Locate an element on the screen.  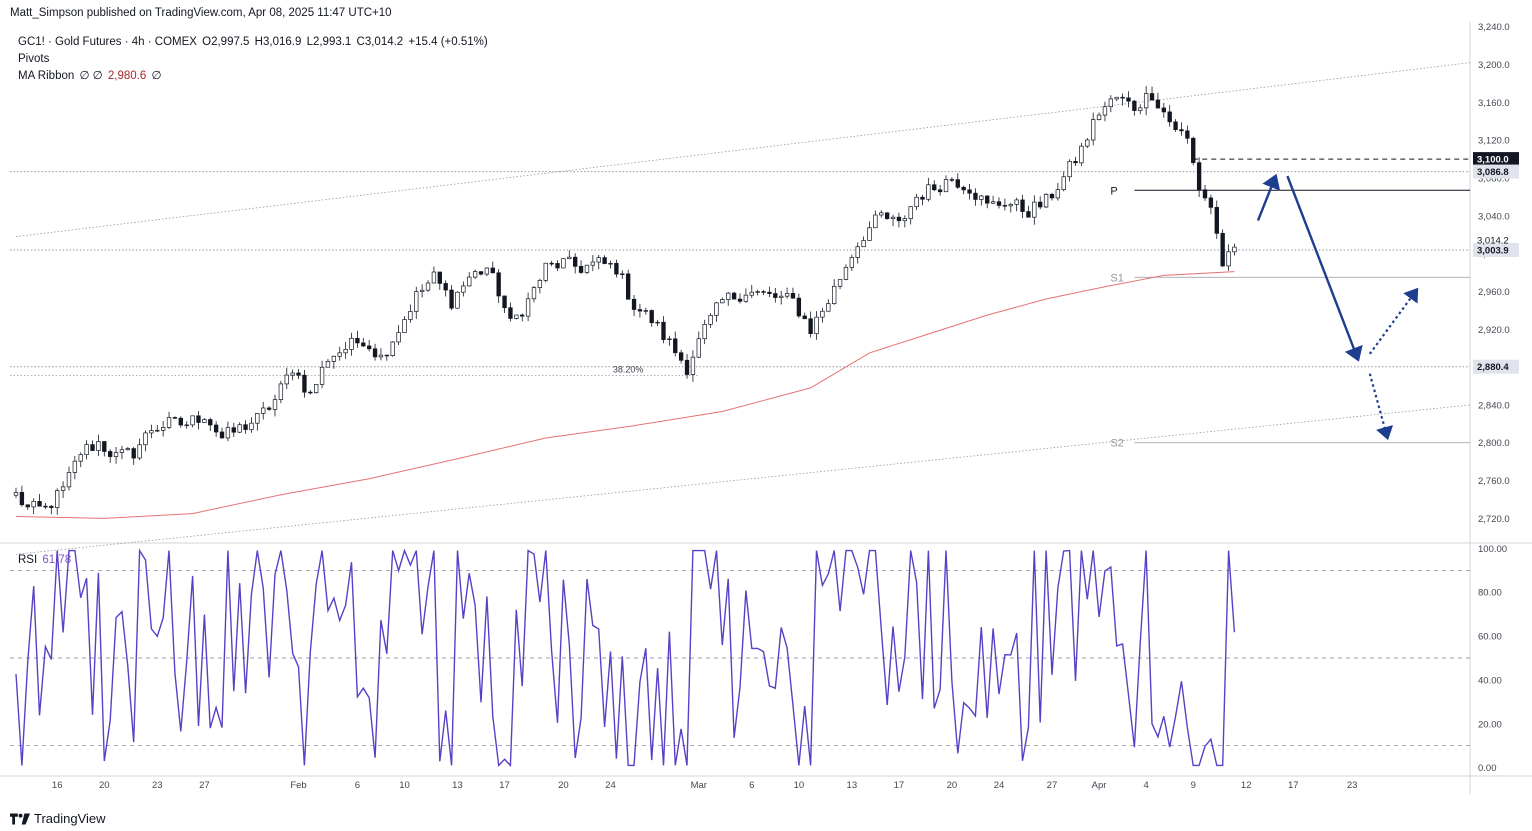
pivots-indicator-label: Pivots is located at coordinates (34, 59).